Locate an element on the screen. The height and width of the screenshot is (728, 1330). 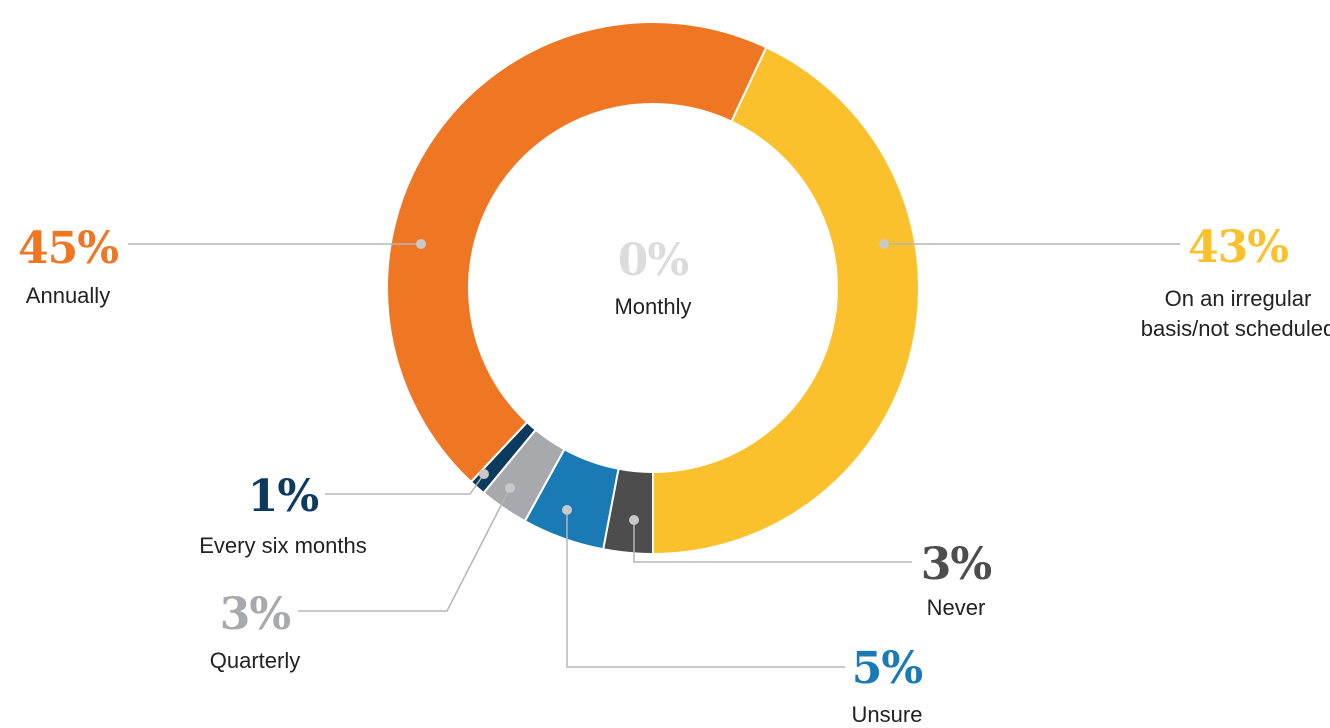
value-label: 45% is located at coordinates (68, 248).